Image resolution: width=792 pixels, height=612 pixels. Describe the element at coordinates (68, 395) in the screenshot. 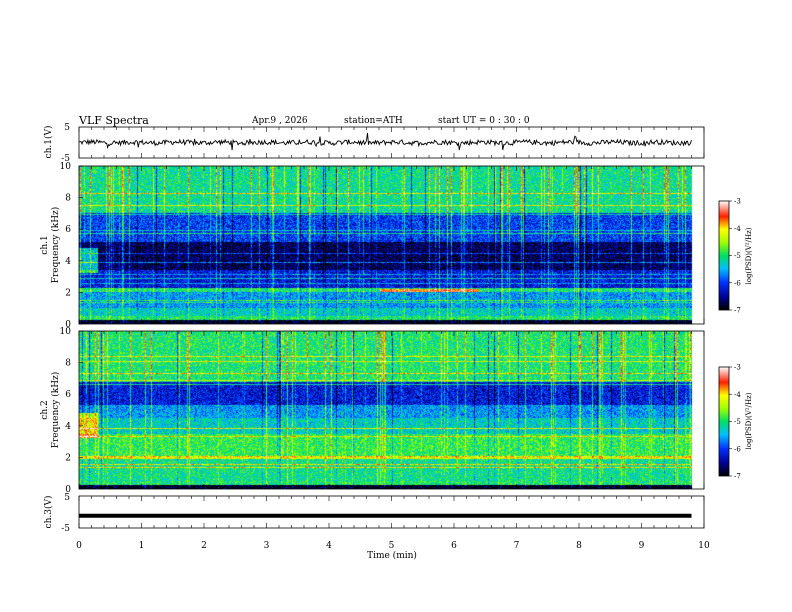

I see `ch2-spectrogram-ytick-label: 6` at that location.